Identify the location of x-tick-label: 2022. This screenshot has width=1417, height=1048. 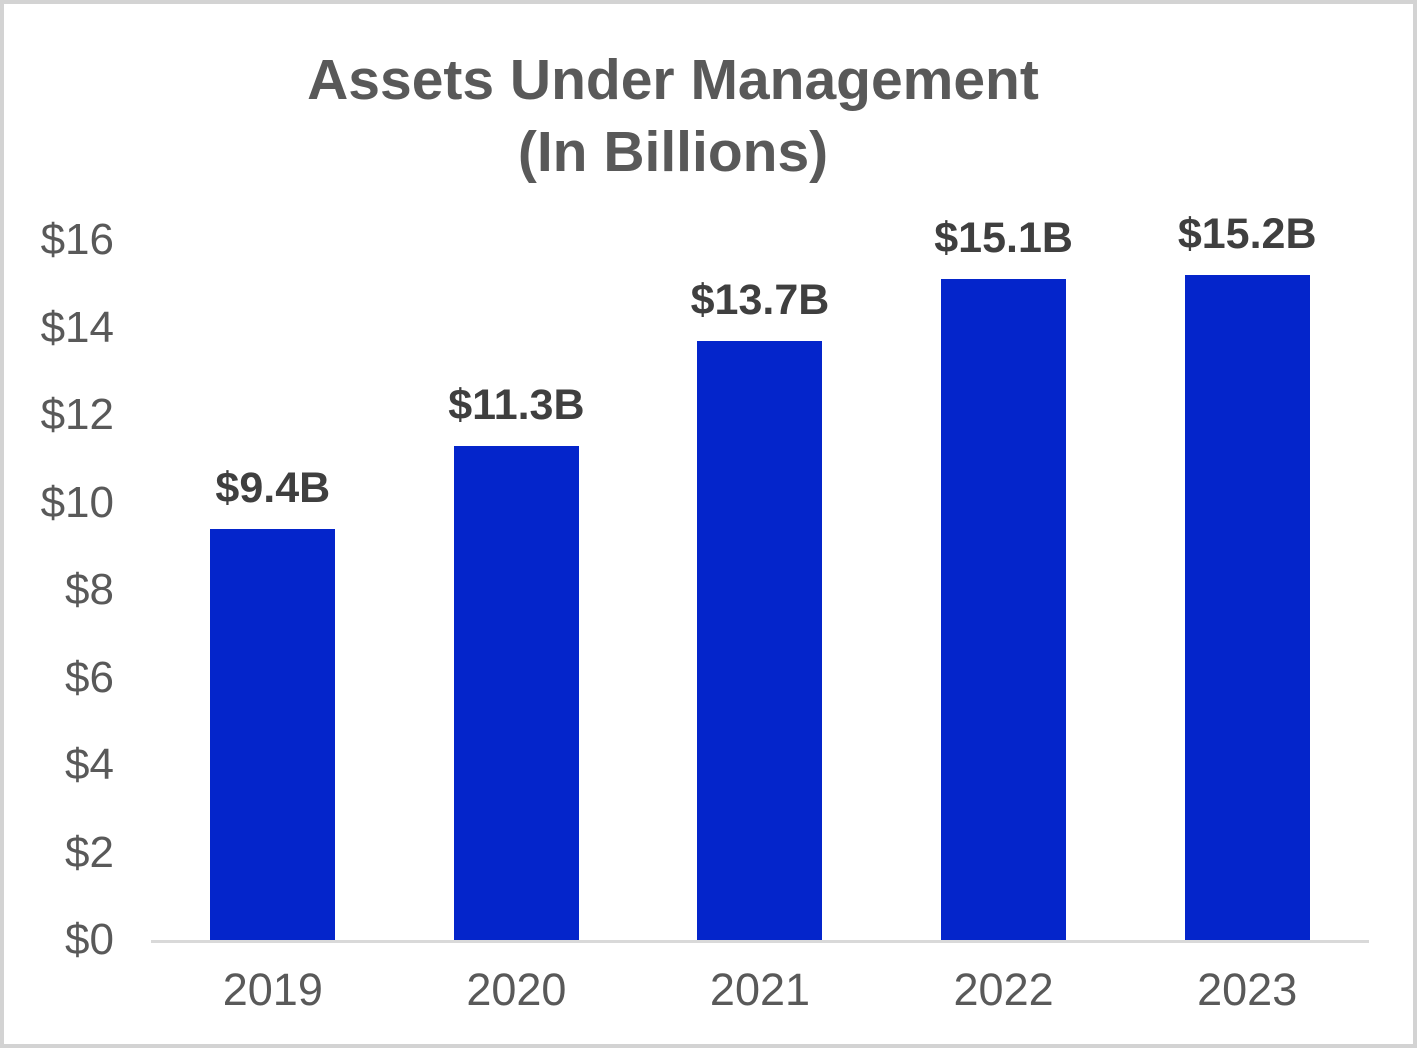
(1003, 989).